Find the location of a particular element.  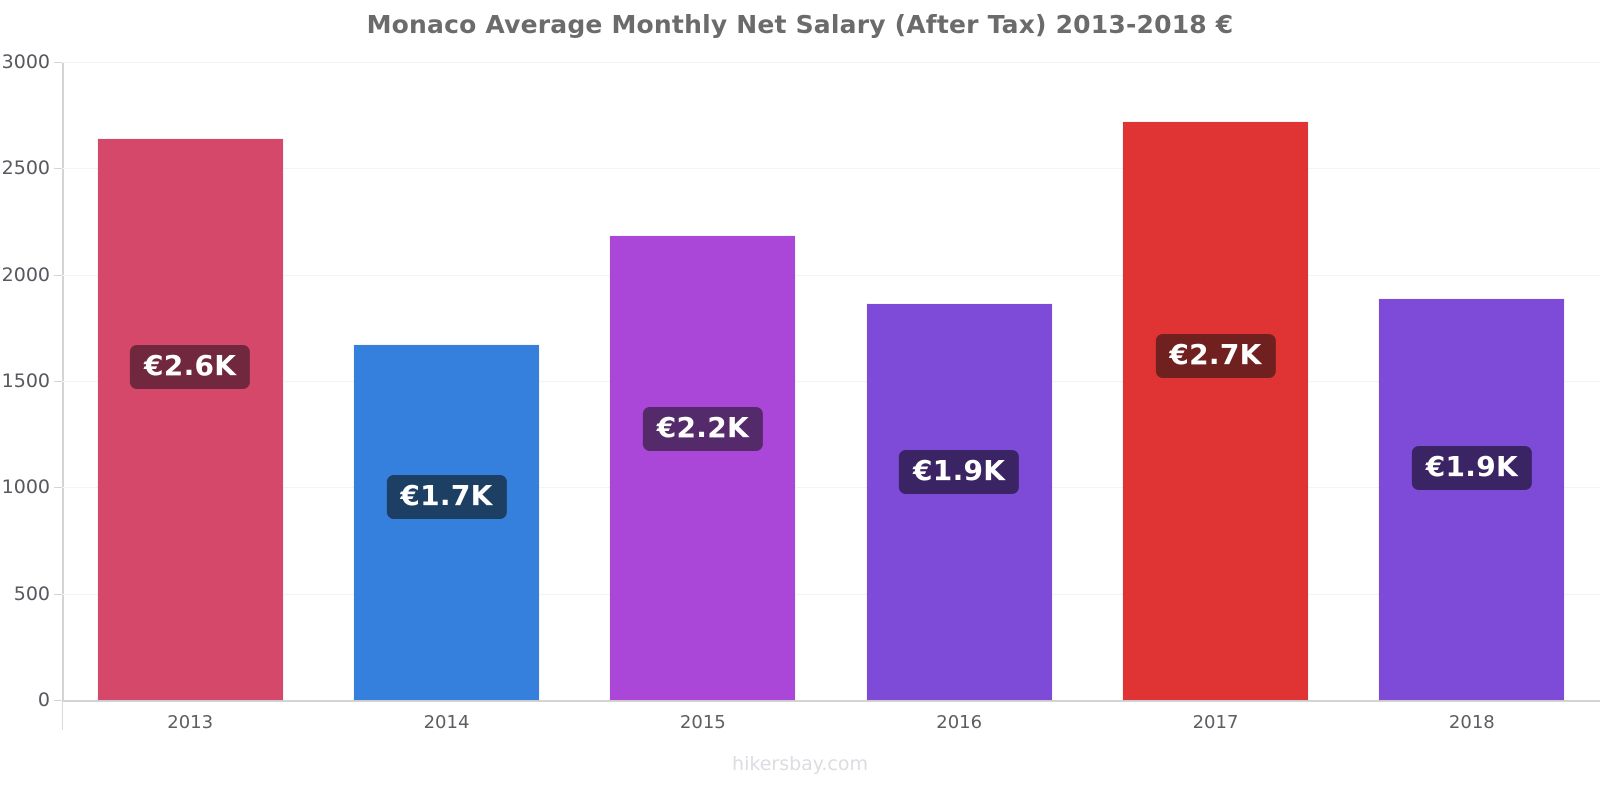

y-axis-tick-label: 2500 is located at coordinates (25, 168).